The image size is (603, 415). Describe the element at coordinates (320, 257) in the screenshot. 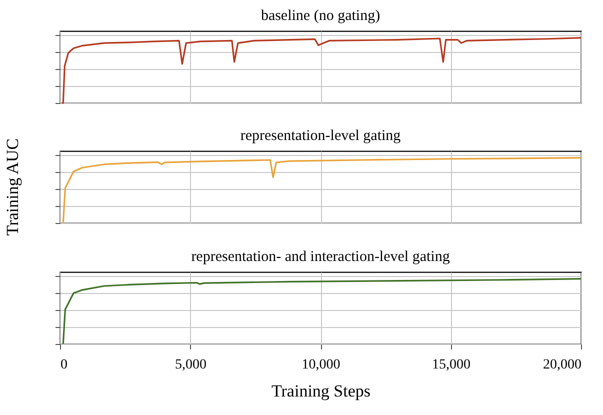

I see `chart-title: representation- and interaction-level gating` at that location.